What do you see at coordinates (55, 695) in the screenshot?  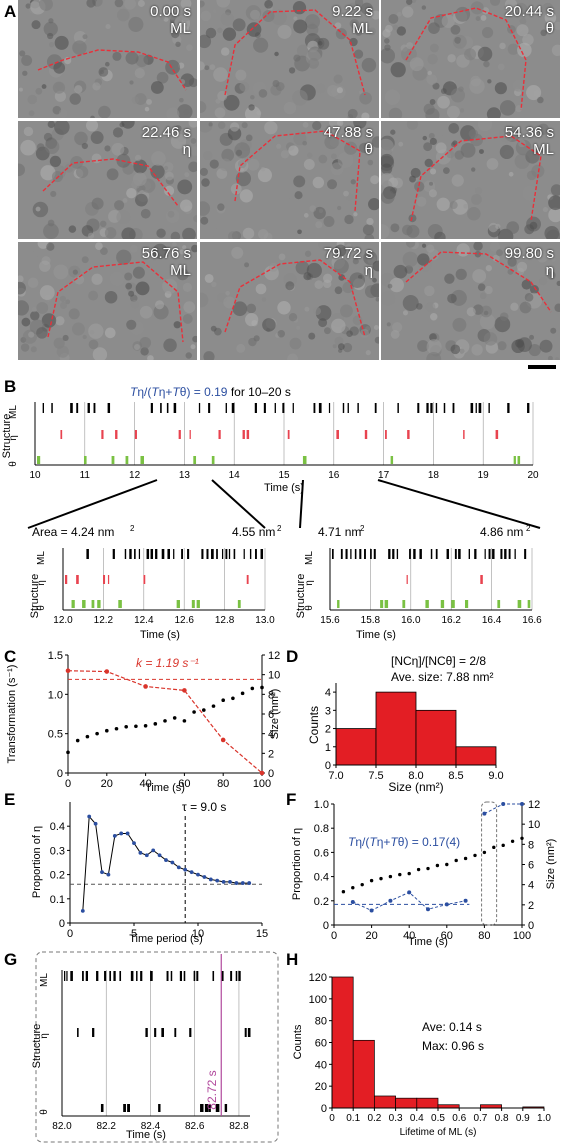 I see `c-ytick-left-label: 1.0` at bounding box center [55, 695].